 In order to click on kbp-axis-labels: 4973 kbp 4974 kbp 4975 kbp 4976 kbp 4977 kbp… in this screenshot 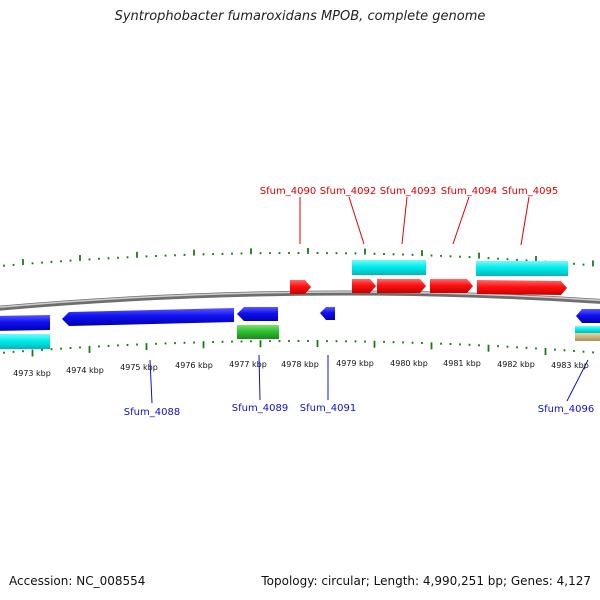, I will do `click(301, 368)`.